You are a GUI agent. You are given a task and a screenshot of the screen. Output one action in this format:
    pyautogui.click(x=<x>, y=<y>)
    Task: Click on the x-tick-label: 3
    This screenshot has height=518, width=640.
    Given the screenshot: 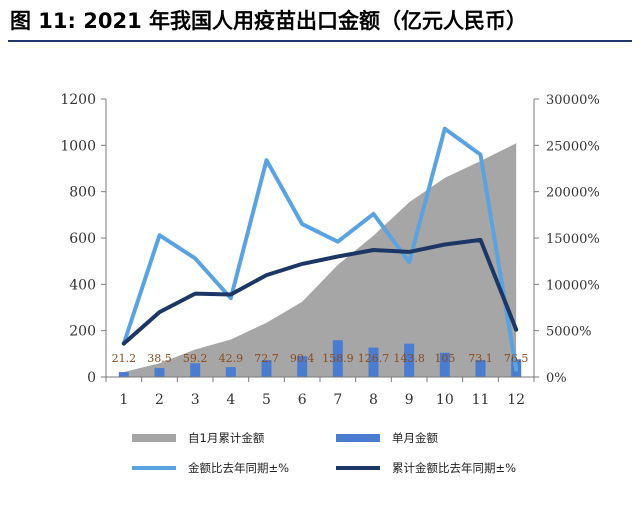 What is the action you would take?
    pyautogui.click(x=195, y=400)
    